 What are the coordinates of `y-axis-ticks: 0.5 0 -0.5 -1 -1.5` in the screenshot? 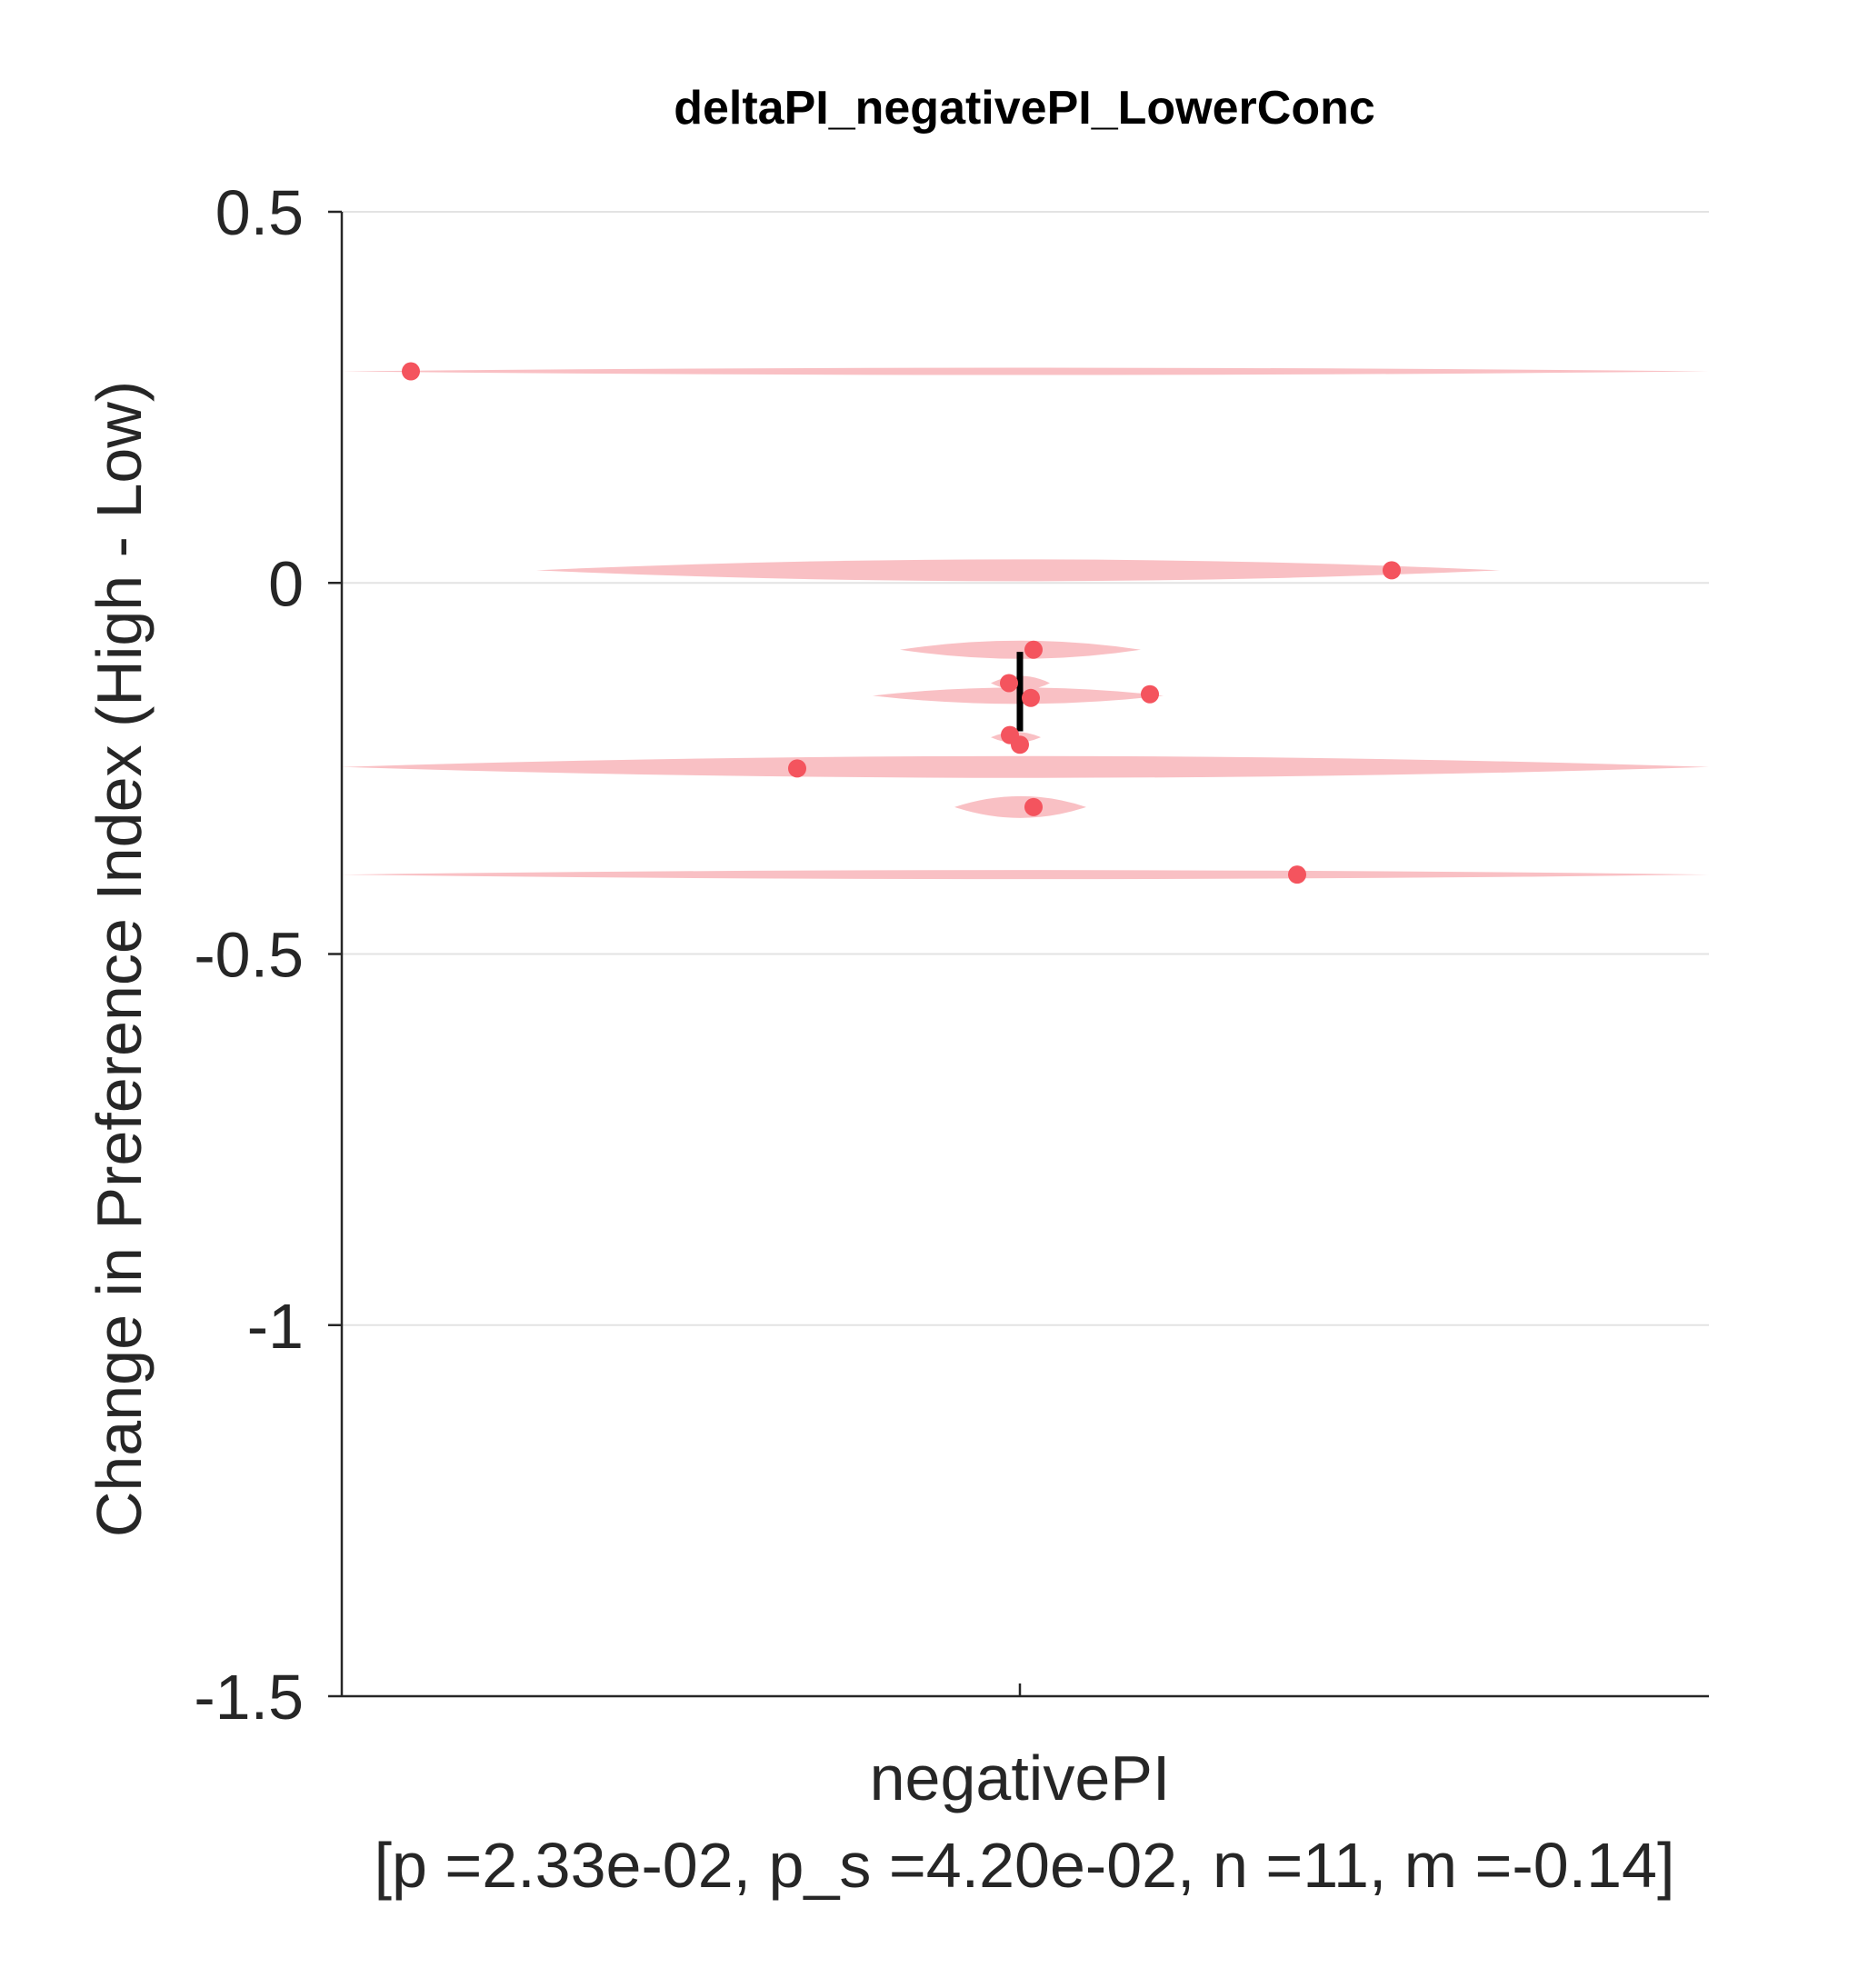 It's located at (268, 955).